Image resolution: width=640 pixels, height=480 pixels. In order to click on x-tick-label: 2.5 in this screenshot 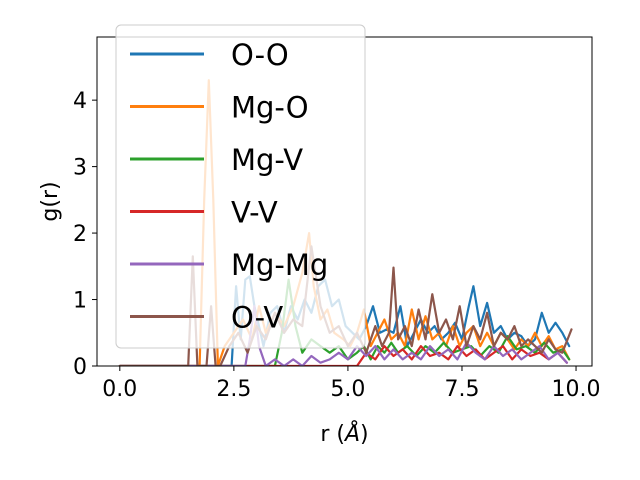, I will do `click(233, 389)`.